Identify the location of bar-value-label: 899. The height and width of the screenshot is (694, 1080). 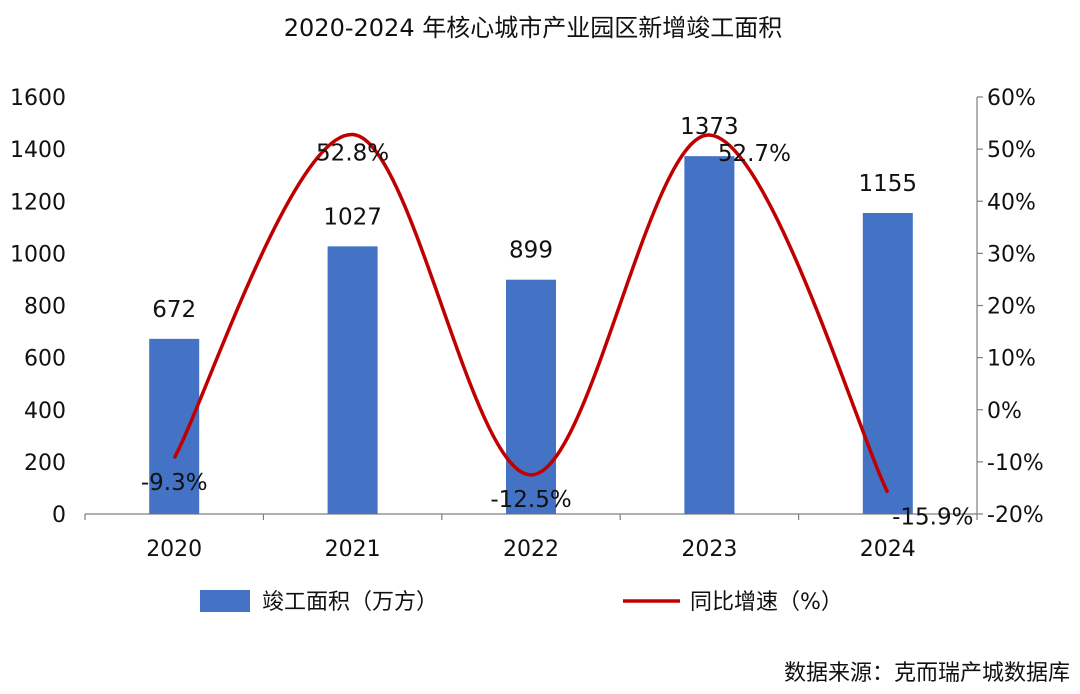
(531, 251).